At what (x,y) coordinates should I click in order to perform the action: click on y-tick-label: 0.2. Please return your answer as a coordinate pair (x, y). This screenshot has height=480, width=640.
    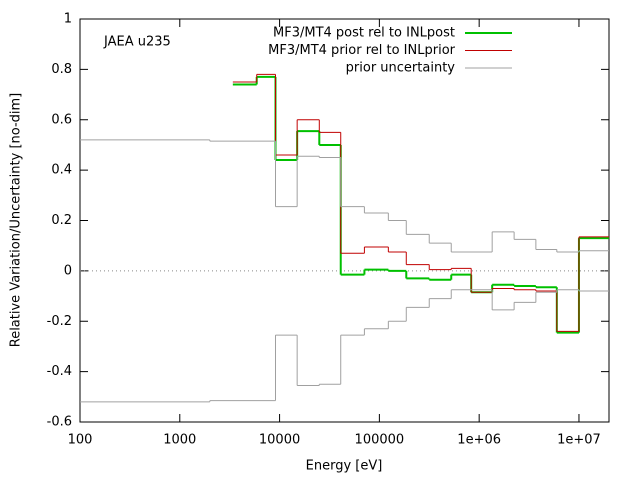
    Looking at the image, I should click on (61, 220).